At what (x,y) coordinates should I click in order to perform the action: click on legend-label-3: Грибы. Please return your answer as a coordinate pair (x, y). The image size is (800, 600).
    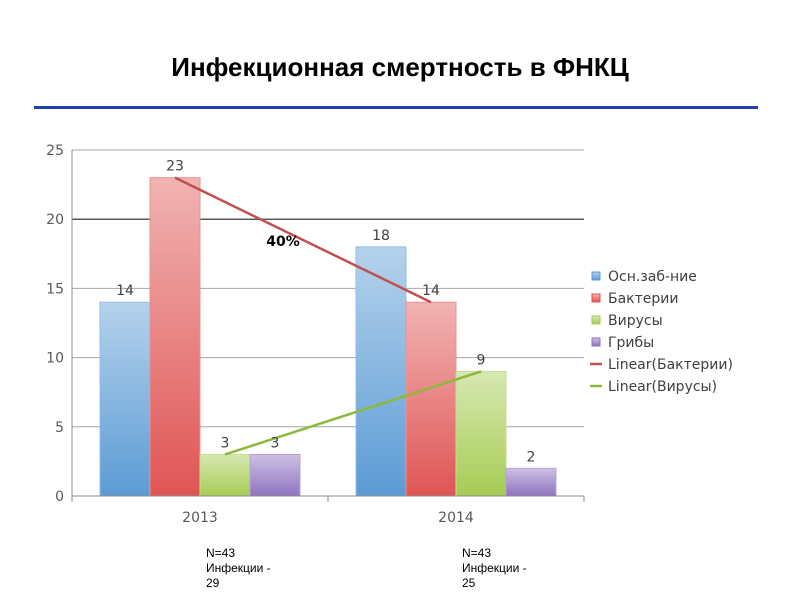
    Looking at the image, I should click on (631, 343).